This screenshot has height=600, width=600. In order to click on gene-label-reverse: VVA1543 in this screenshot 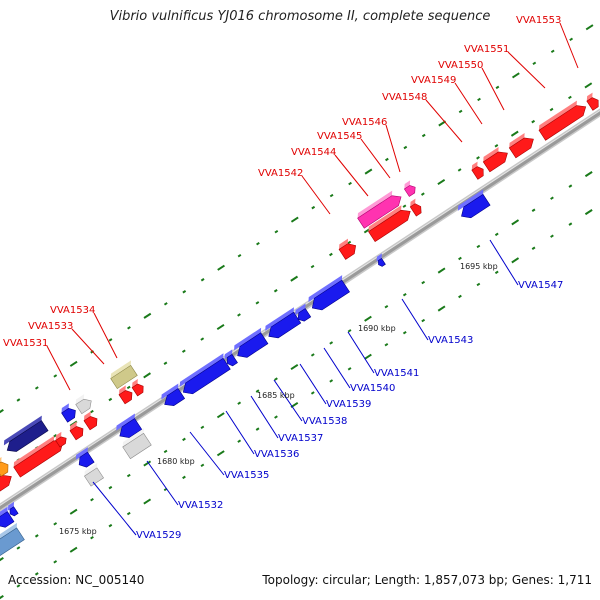, I will do `click(450, 340)`.